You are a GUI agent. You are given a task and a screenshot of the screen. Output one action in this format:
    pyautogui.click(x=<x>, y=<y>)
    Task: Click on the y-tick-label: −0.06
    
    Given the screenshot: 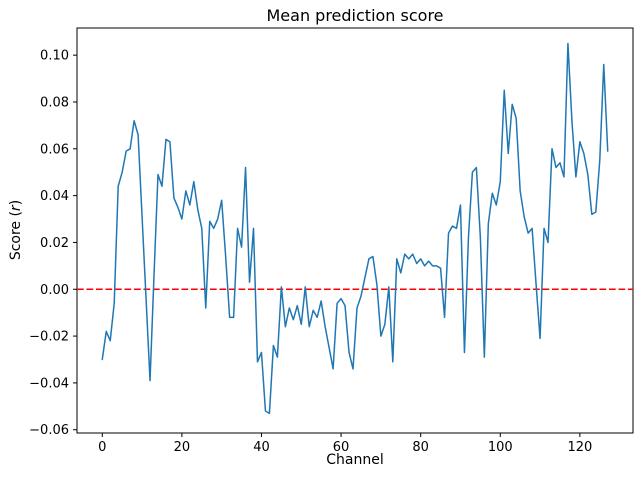 What is the action you would take?
    pyautogui.click(x=49, y=430)
    